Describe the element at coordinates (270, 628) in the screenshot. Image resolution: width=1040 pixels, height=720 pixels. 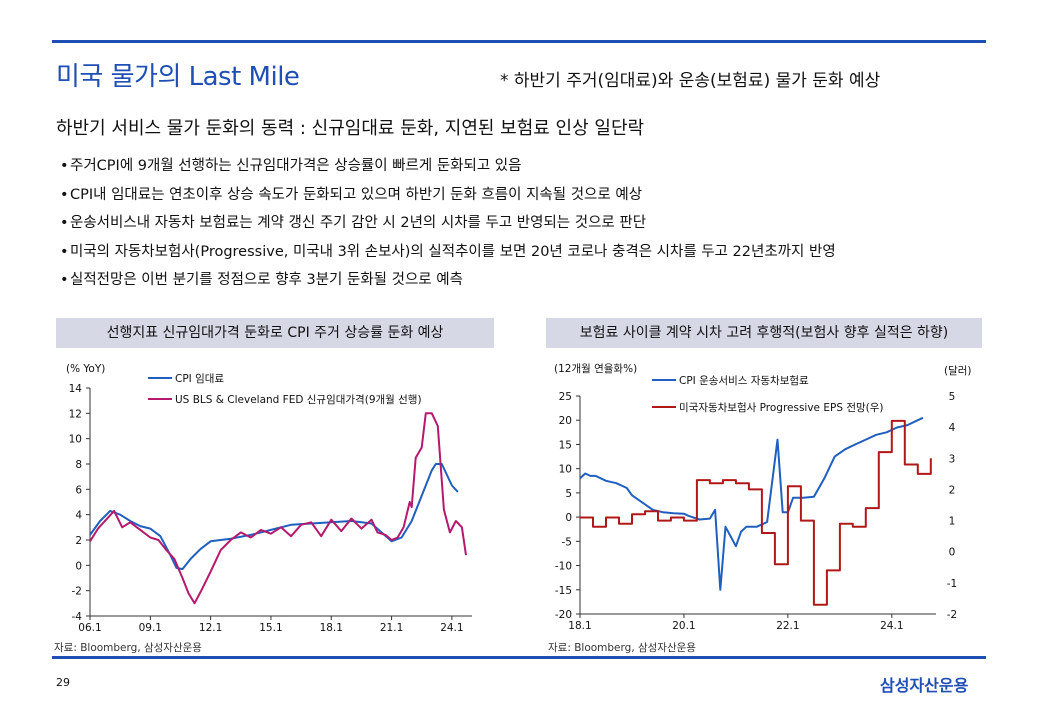
I see `x-tick-label: 15.1` at that location.